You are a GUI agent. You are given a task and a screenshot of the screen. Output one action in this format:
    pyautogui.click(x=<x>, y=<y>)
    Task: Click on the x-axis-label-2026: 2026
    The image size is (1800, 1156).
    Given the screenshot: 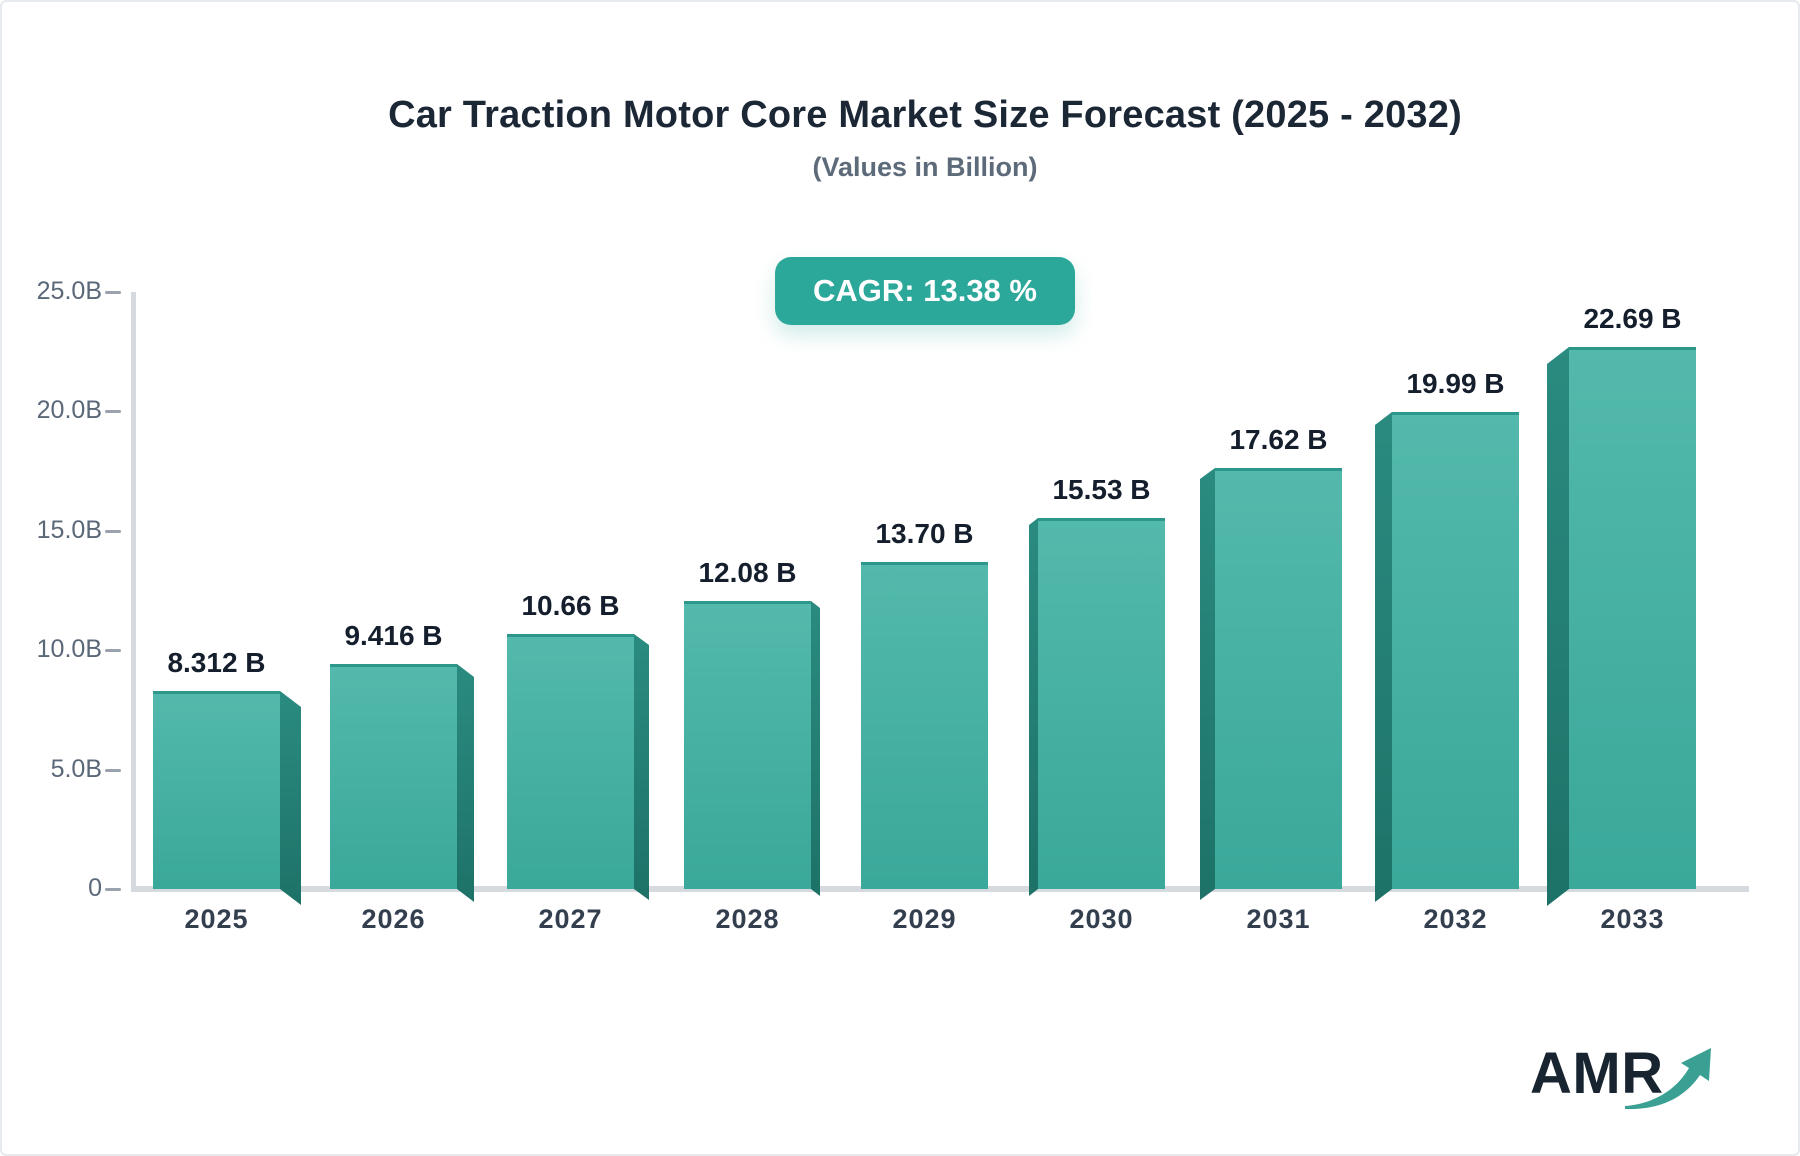 What is the action you would take?
    pyautogui.click(x=393, y=919)
    